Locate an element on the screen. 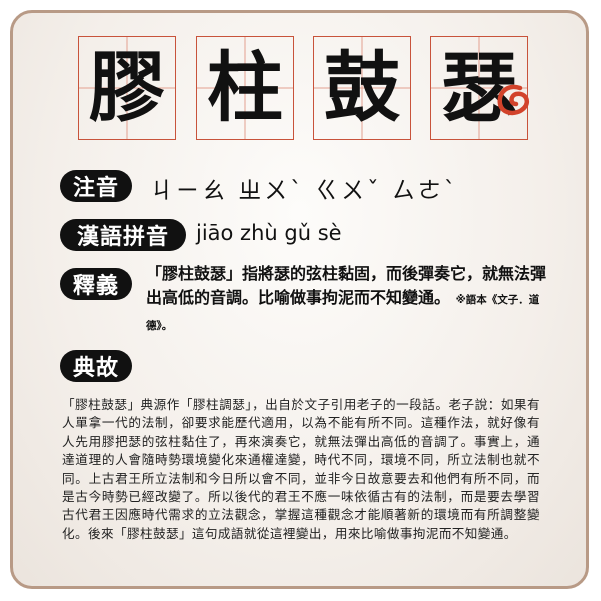  pinyin-label: 漢語拼音 is located at coordinates (123, 235).